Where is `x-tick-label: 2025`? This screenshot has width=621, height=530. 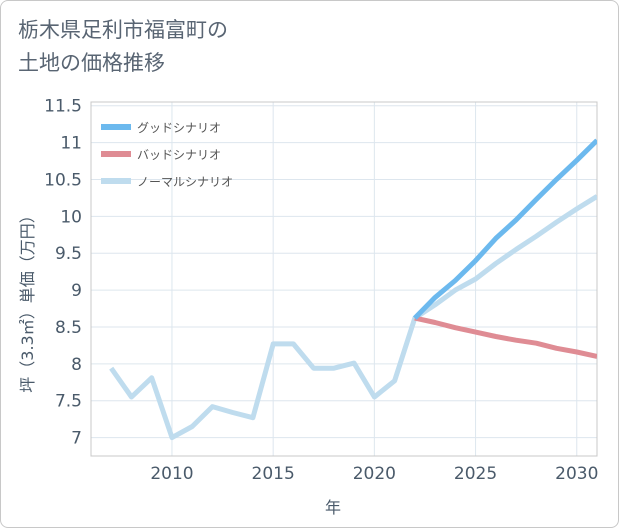
x-tick-label: 2025 is located at coordinates (475, 474).